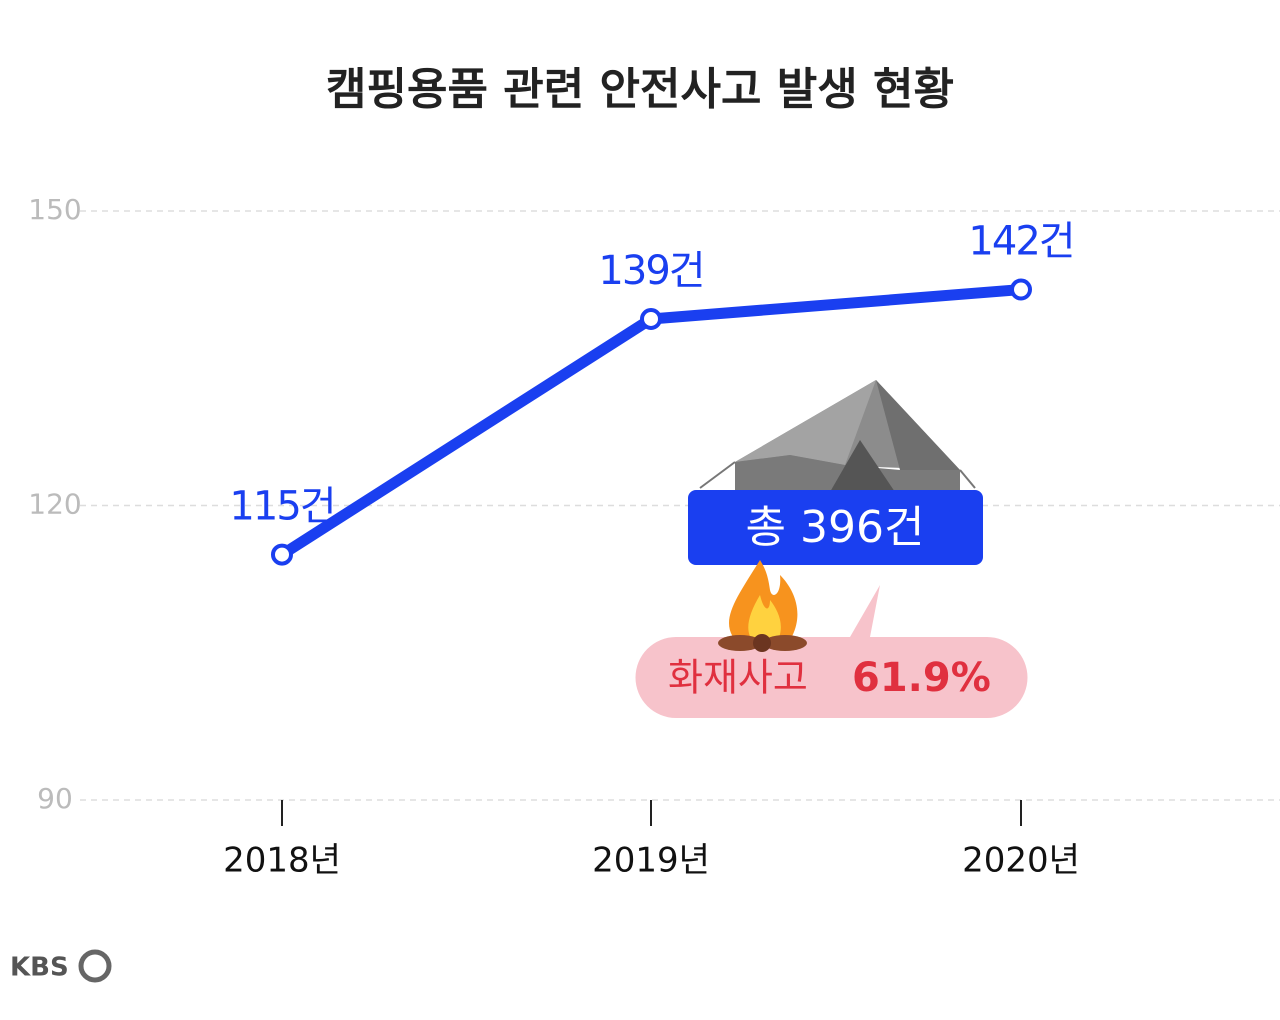 This screenshot has width=1280, height=1020. I want to click on fire-annotation-share: 61.9%, so click(921, 678).